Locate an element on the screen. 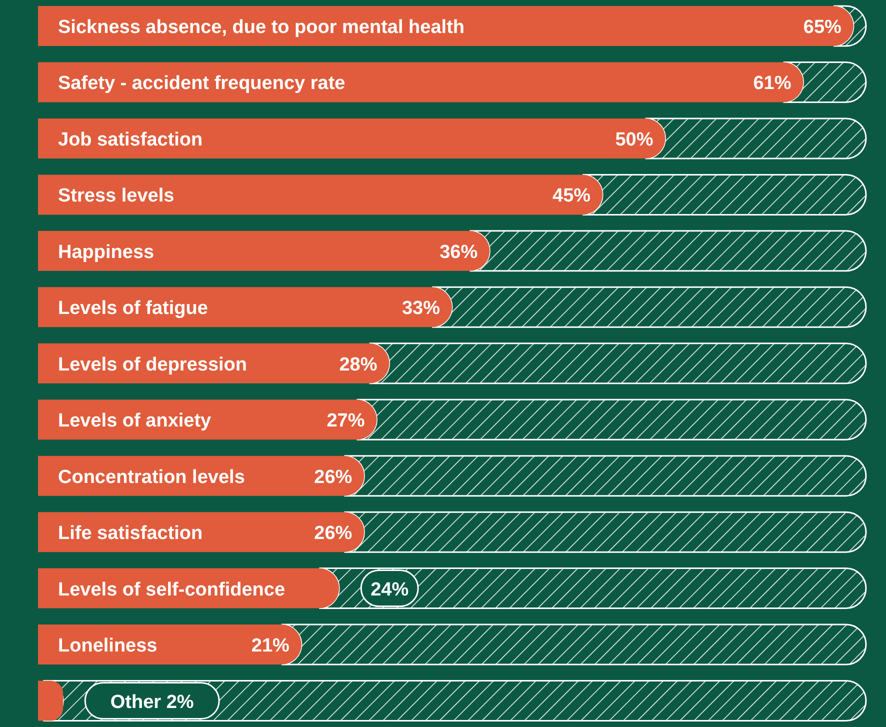 The height and width of the screenshot is (727, 886). y-tick-label: Safety - accident frequency rate is located at coordinates (202, 83).